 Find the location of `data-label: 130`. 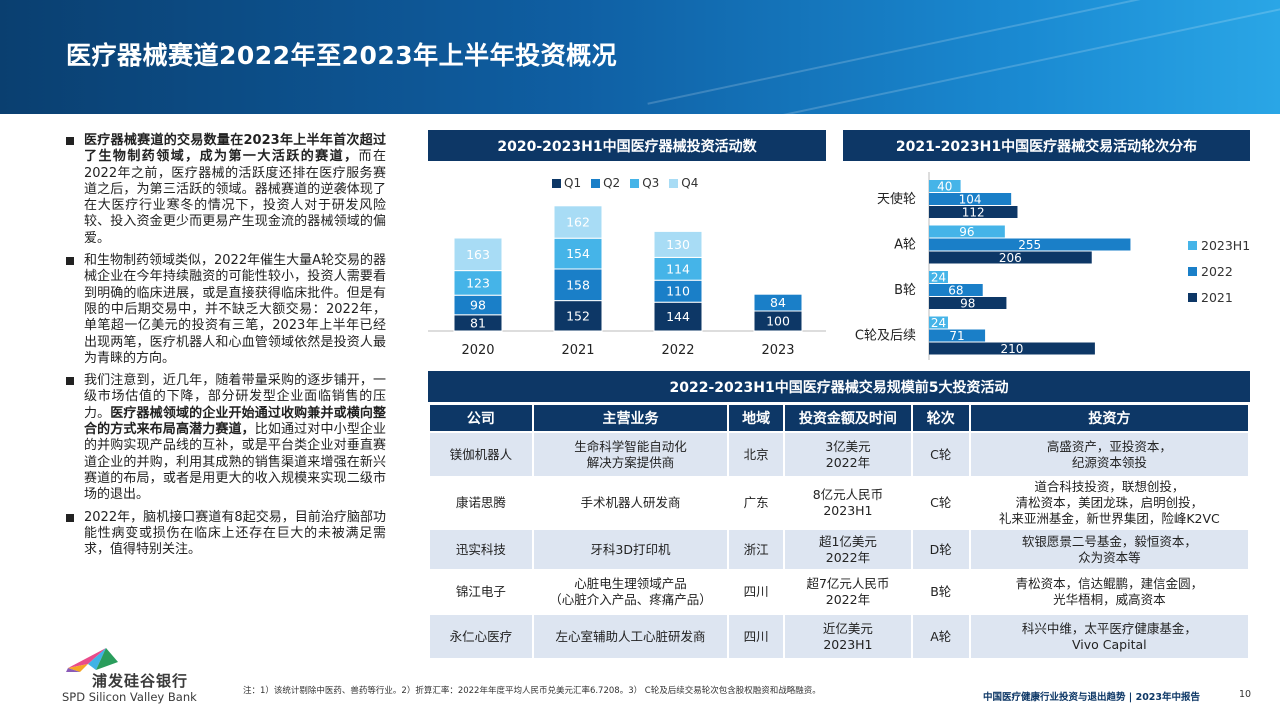

data-label: 130 is located at coordinates (678, 244).